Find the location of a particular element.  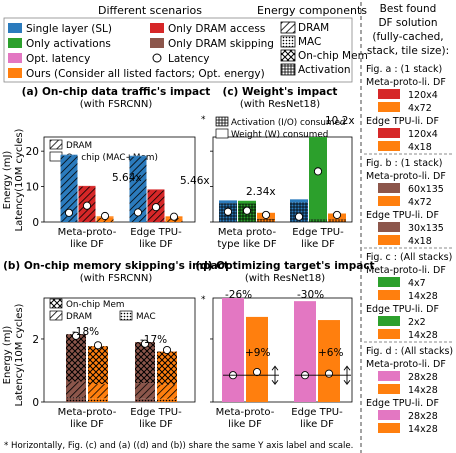

legend-swatch-dram-skipping is located at coordinates (157, 43).